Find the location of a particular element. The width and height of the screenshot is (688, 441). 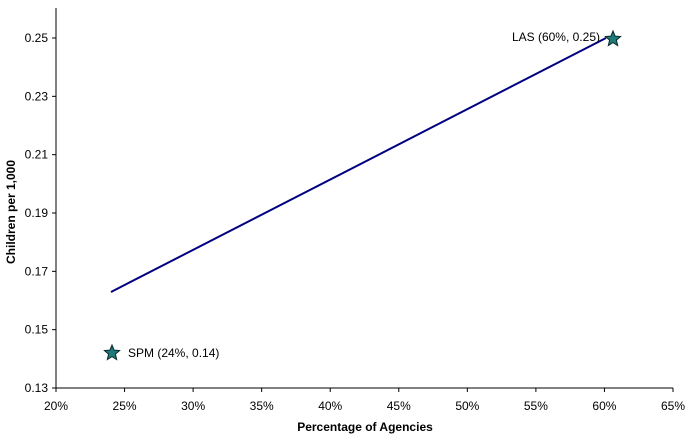

x-axis-ticks: 20% 25% 30% 35% 40% 45% 50% 55% 60% 65% is located at coordinates (364, 400).